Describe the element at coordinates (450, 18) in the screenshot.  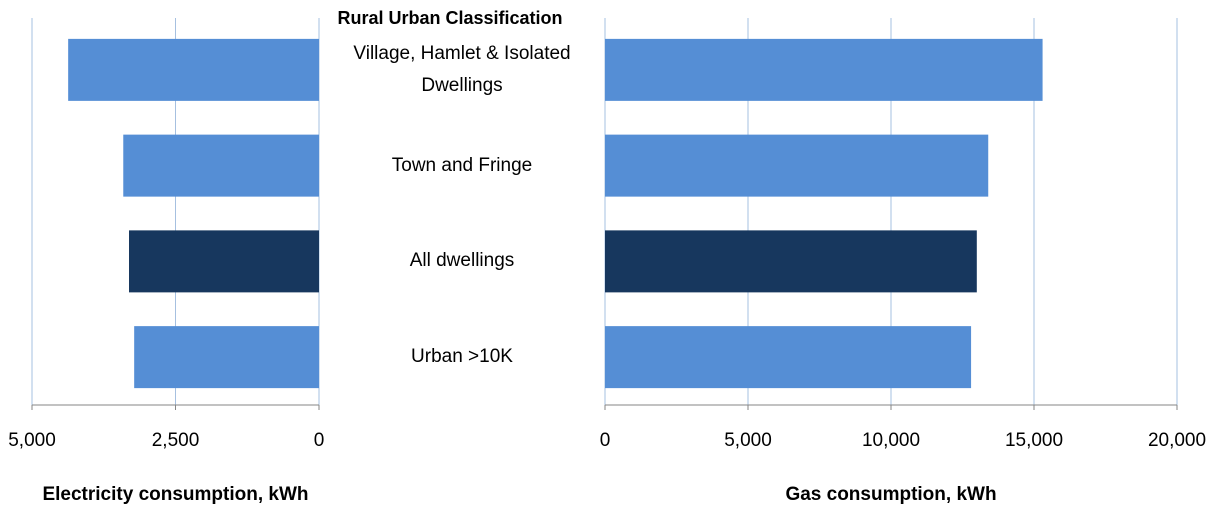
I see `chart-title: Rural Urban Classification` at that location.